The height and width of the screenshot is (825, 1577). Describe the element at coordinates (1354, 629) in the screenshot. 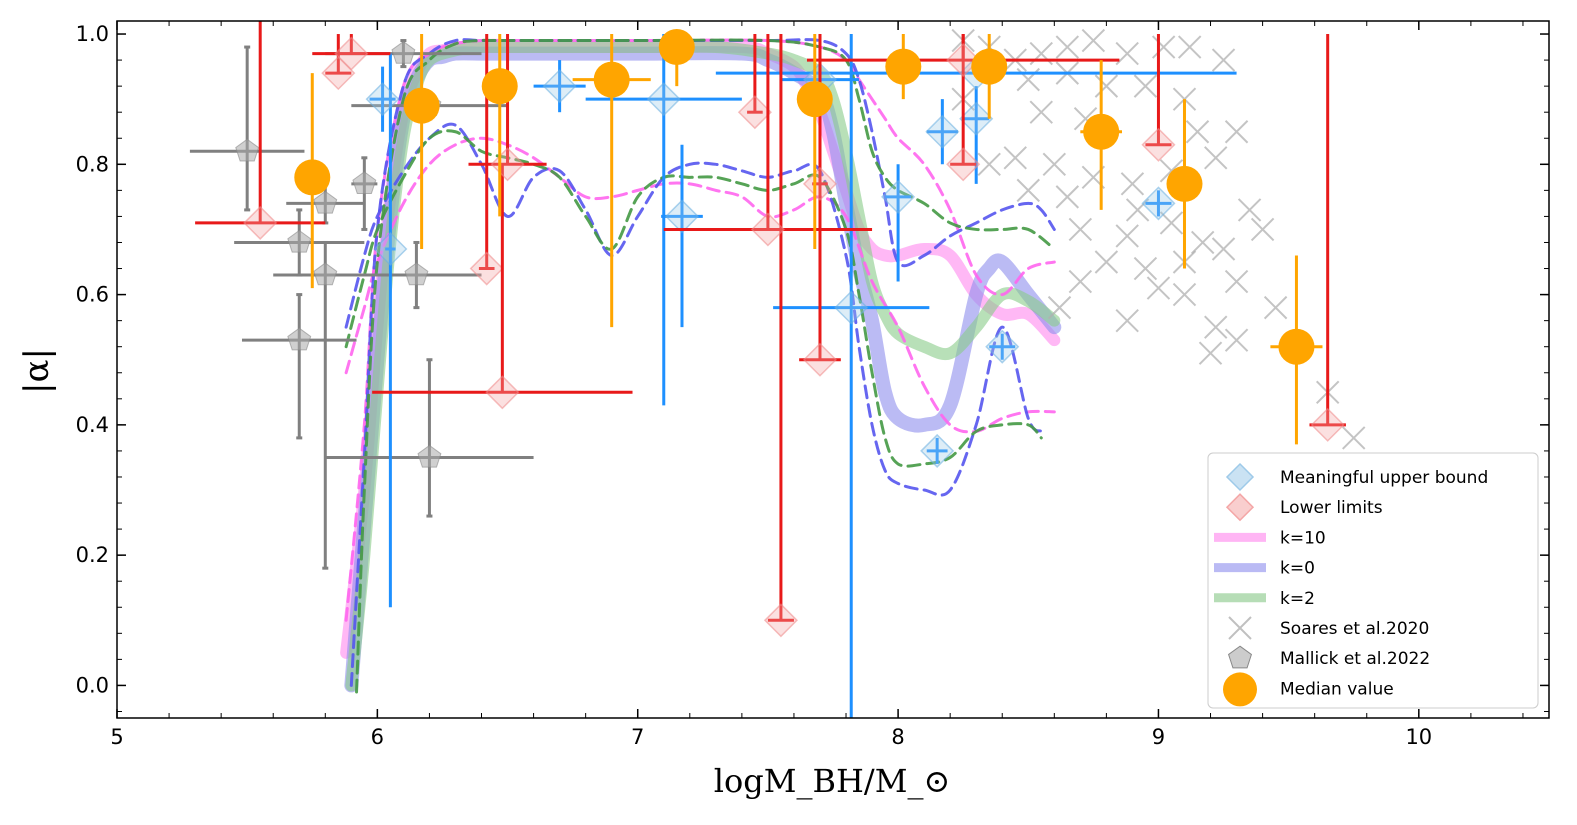

I see `legend-label-5: Soares et al.2020` at that location.